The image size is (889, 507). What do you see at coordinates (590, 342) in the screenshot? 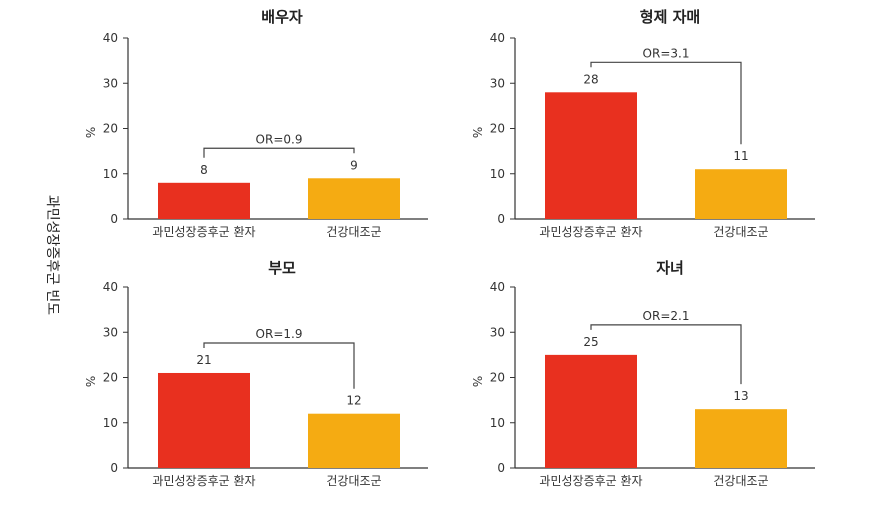
I see `bar-value-label: 25` at bounding box center [590, 342].